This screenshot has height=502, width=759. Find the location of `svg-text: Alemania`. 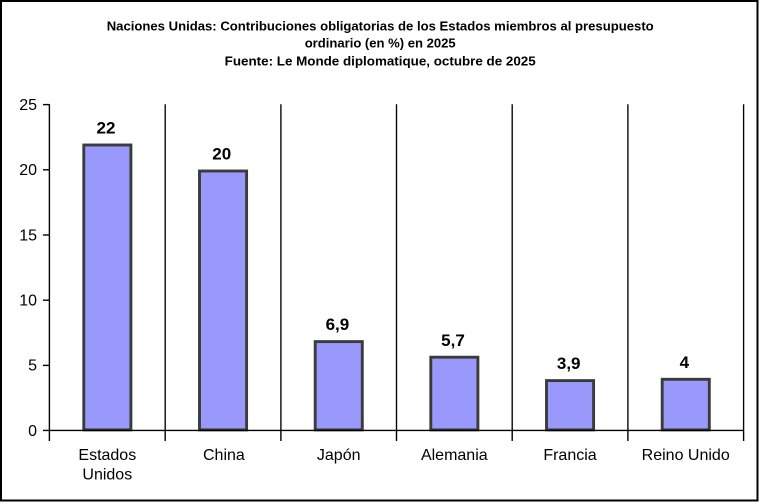

svg-text: Alemania is located at coordinates (454, 455).